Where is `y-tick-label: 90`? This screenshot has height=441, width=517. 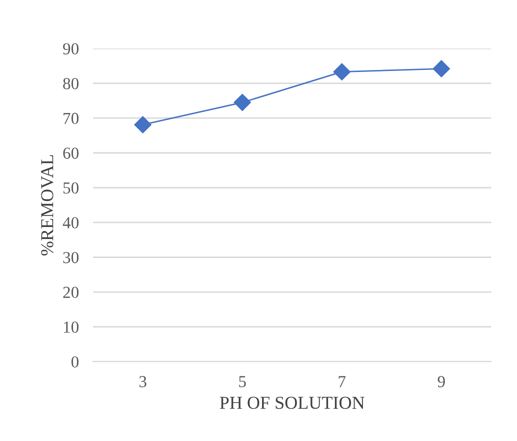 y-tick-label: 90 is located at coordinates (71, 48).